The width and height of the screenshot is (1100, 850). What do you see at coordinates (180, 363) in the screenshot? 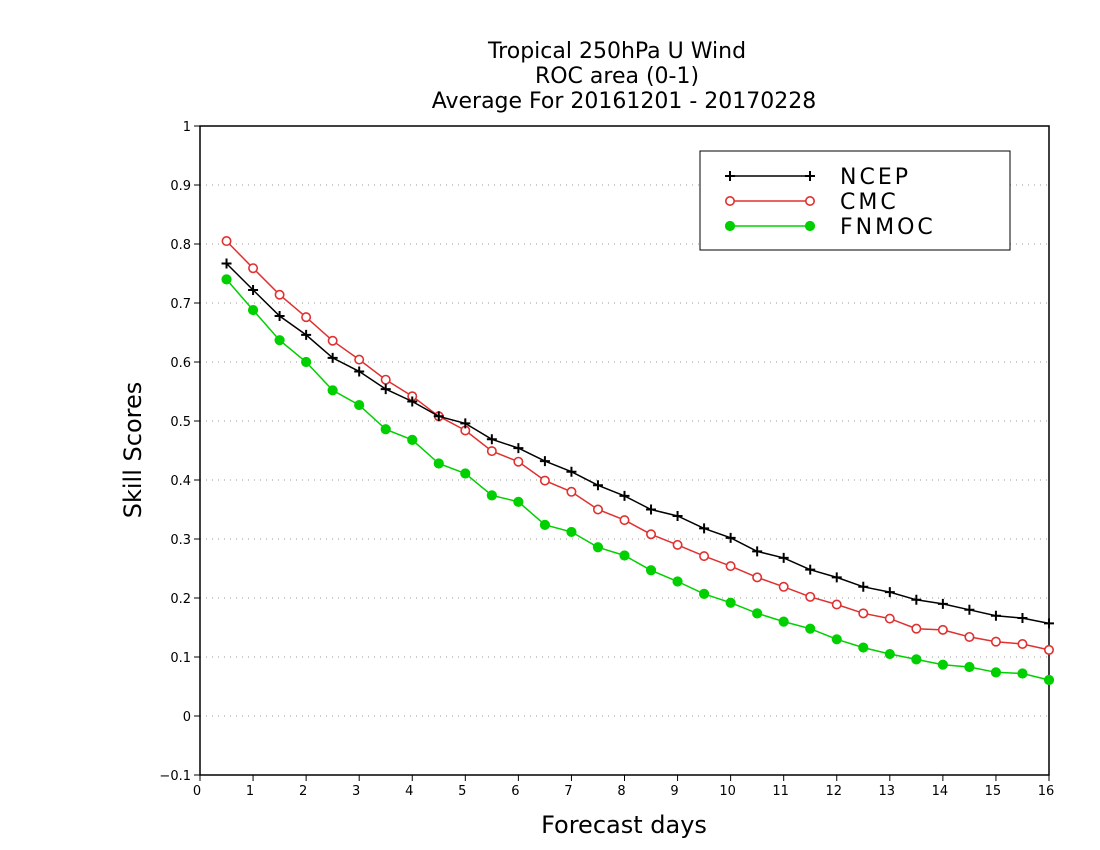
I see `y-tick-label: 0.6` at bounding box center [180, 363].